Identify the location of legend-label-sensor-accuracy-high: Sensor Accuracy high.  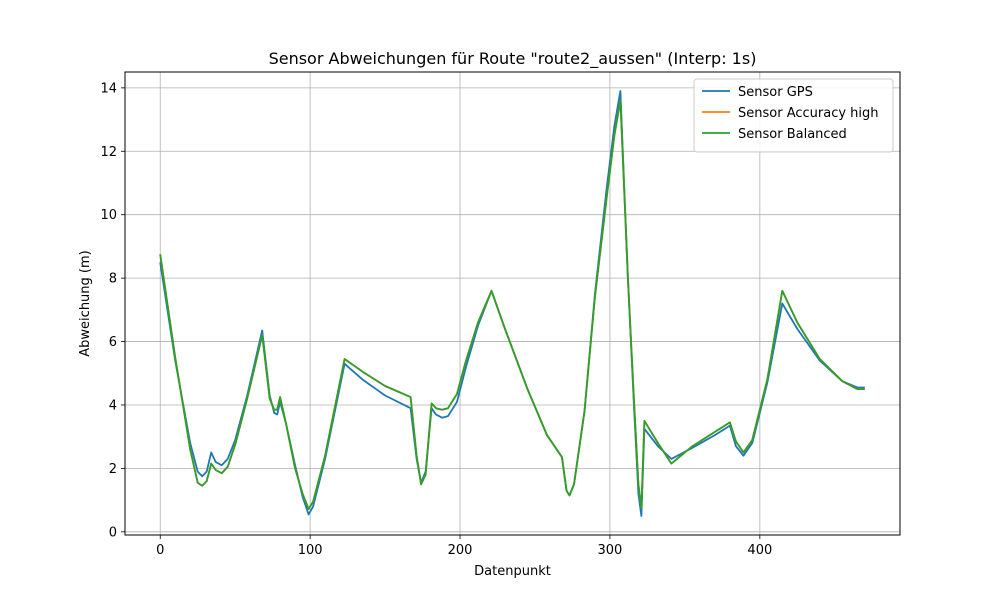
(808, 113).